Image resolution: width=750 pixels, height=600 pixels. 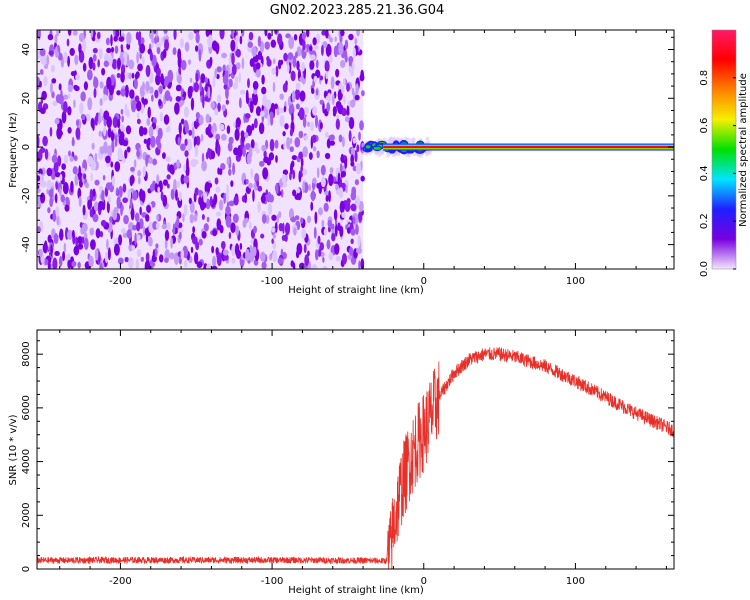 What do you see at coordinates (357, 10) in the screenshot?
I see `figure-title: GN02.2023.285.21.36.G04` at bounding box center [357, 10].